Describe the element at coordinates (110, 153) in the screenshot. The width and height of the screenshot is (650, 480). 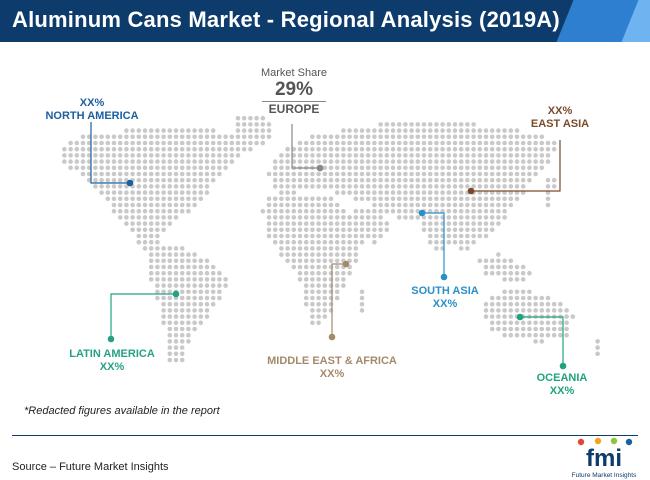
I see `north-america-leader-line` at that location.